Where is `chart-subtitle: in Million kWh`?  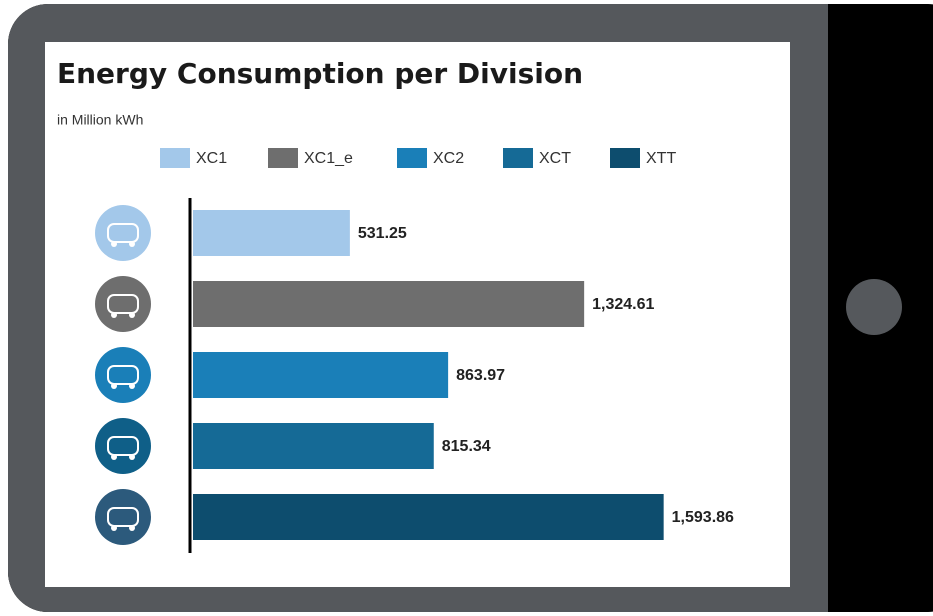
chart-subtitle: in Million kWh is located at coordinates (100, 120).